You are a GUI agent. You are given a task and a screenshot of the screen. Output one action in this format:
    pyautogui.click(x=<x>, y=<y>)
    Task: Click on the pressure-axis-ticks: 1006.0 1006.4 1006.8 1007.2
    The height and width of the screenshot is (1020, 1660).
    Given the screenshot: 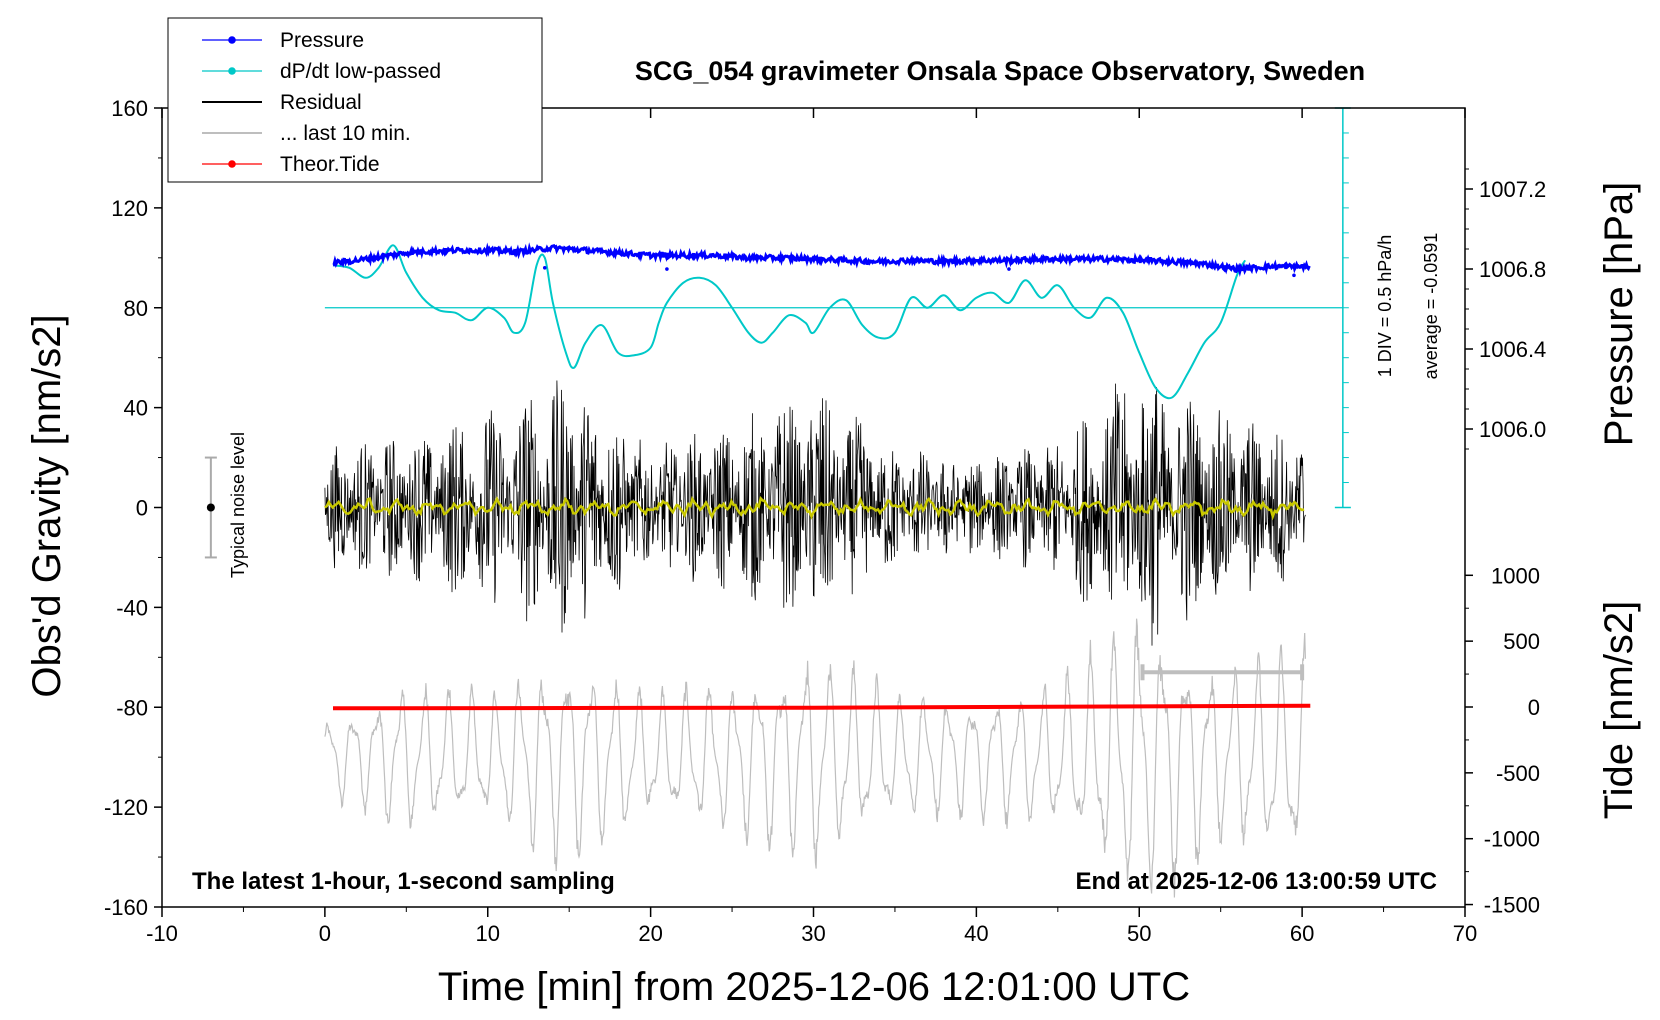 What is the action you would take?
    pyautogui.click(x=1505, y=309)
    